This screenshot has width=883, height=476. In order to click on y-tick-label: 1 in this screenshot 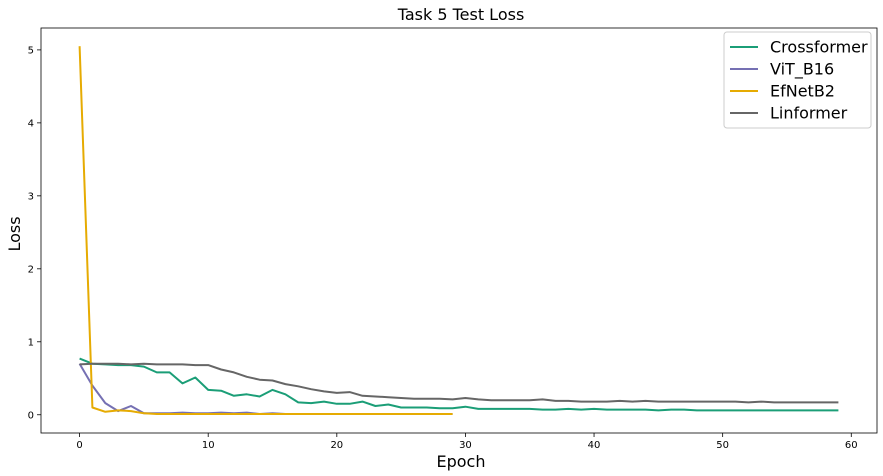, I will do `click(31, 342)`.